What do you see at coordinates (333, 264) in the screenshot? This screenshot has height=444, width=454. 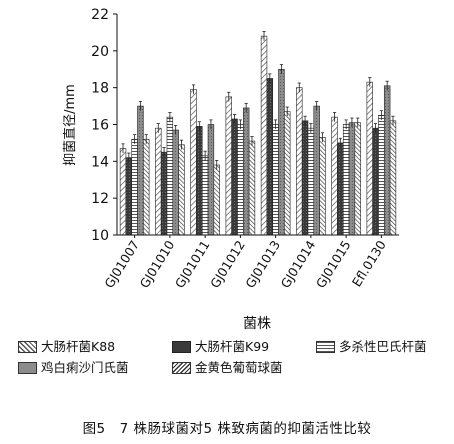 I see `x-tick-label: GJ01015` at bounding box center [333, 264].